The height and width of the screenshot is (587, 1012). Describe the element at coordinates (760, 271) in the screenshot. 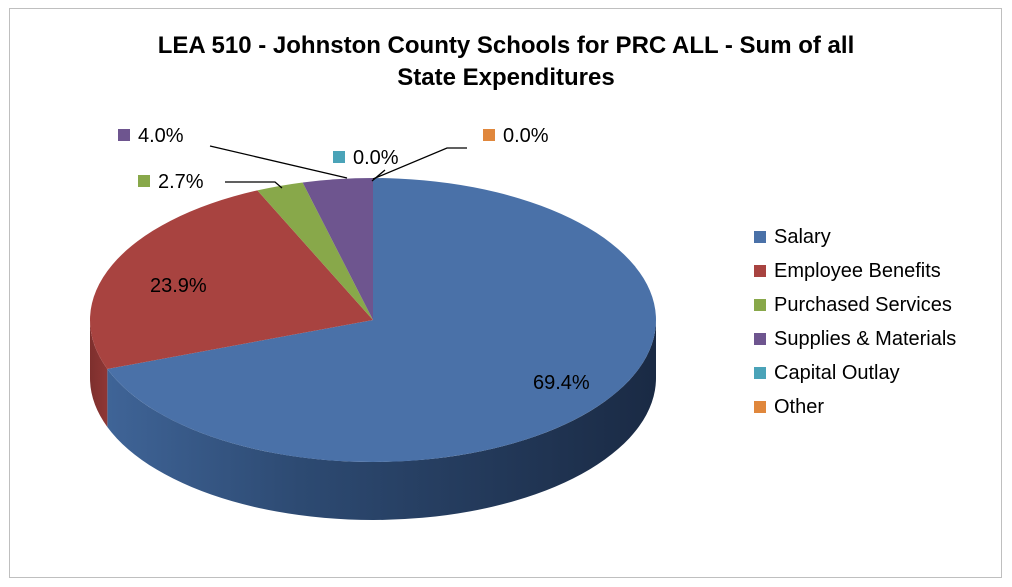

I see `legend-swatch-employee-benefits` at that location.